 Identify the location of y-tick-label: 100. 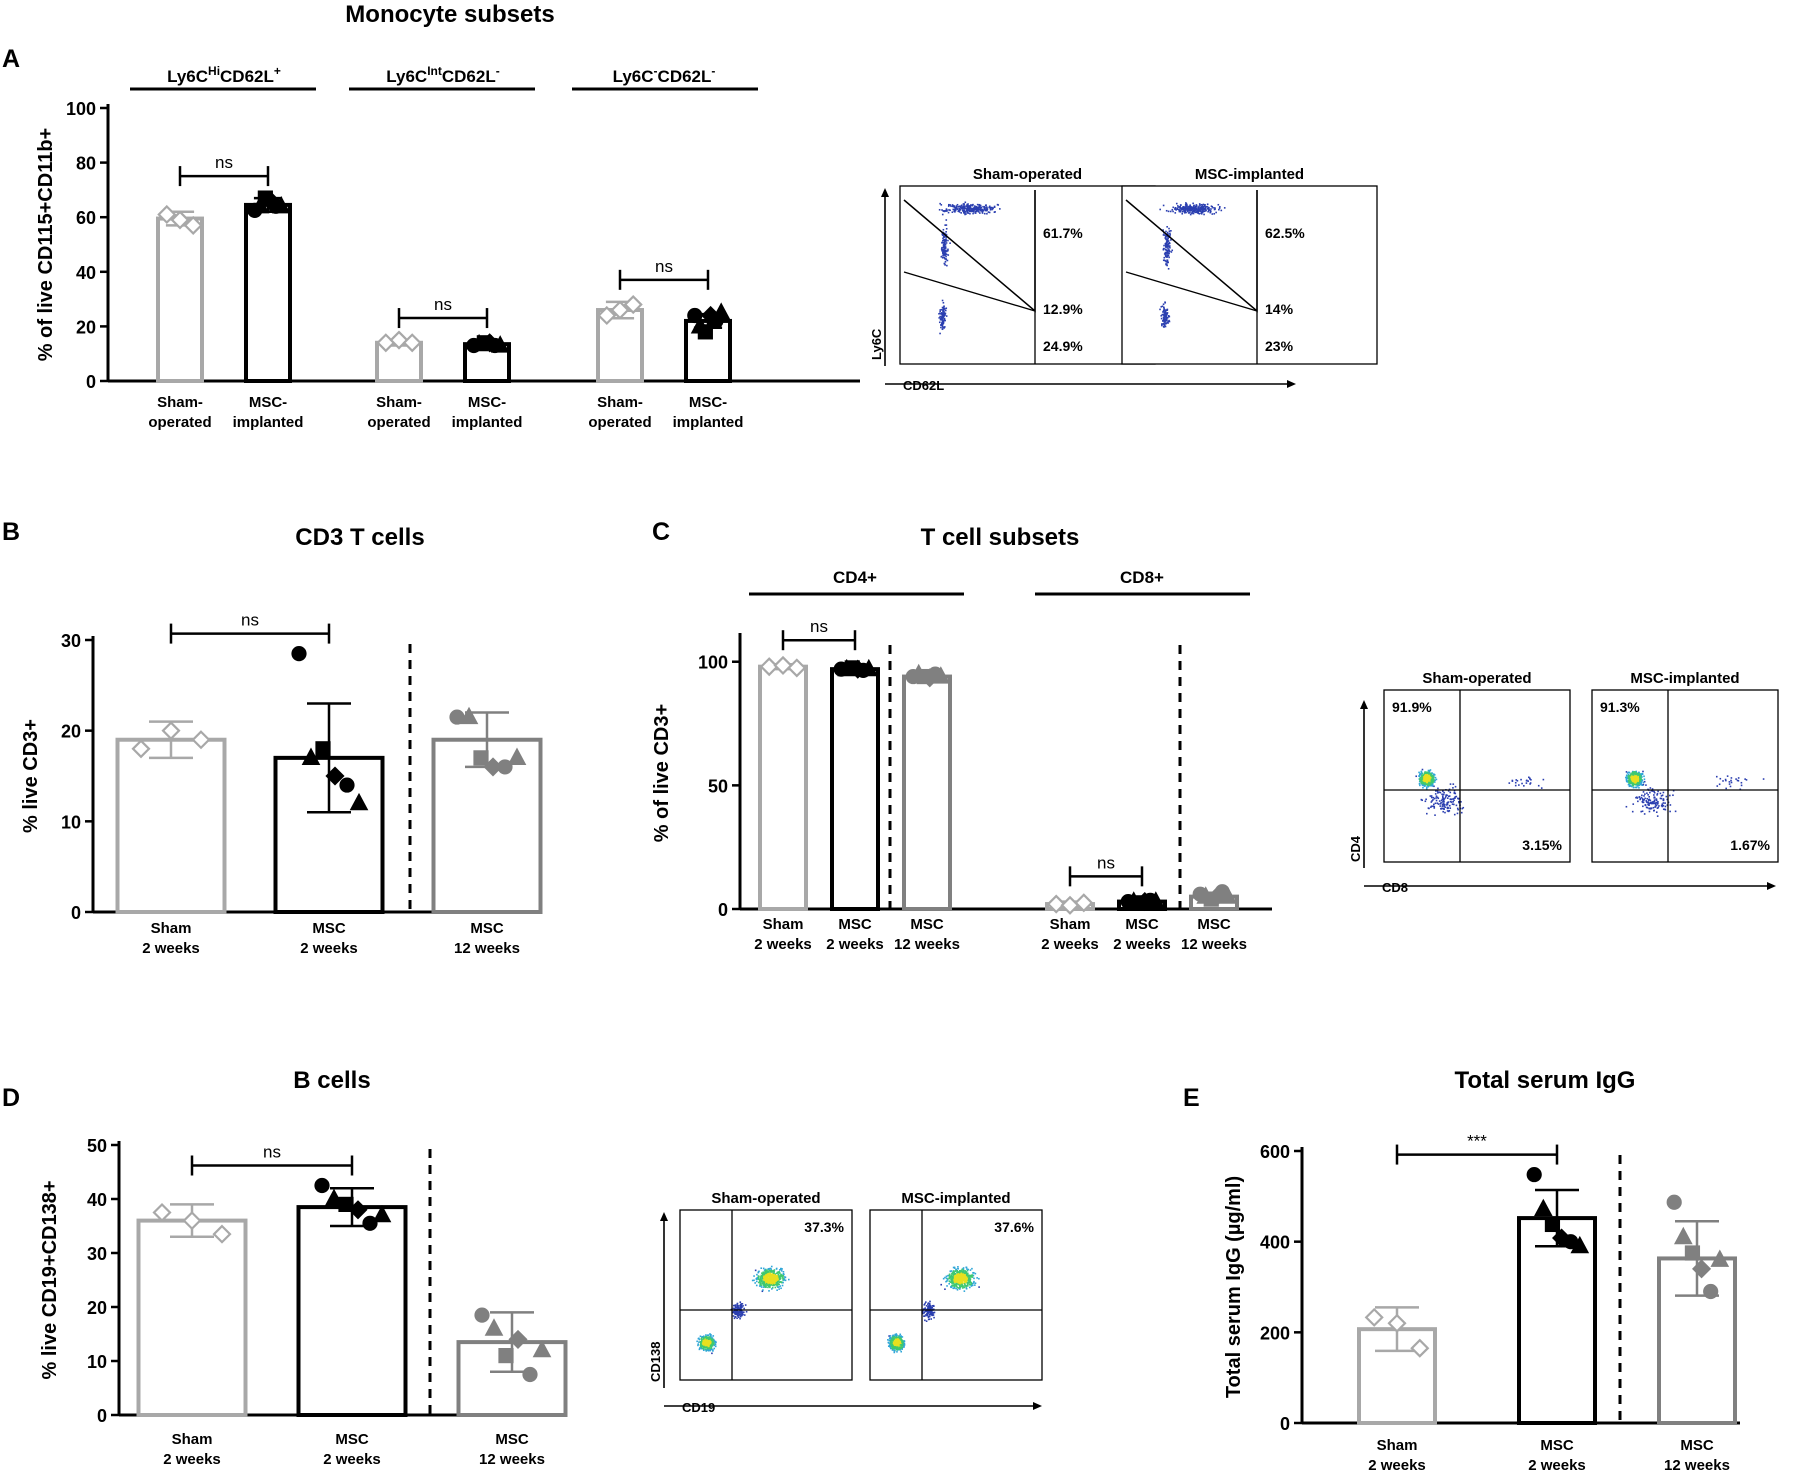
(713, 663).